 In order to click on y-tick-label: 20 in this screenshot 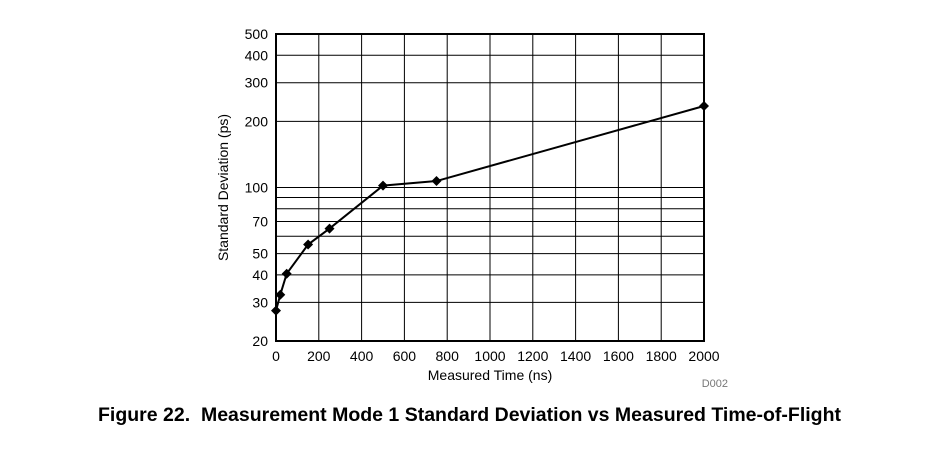, I will do `click(260, 341)`.